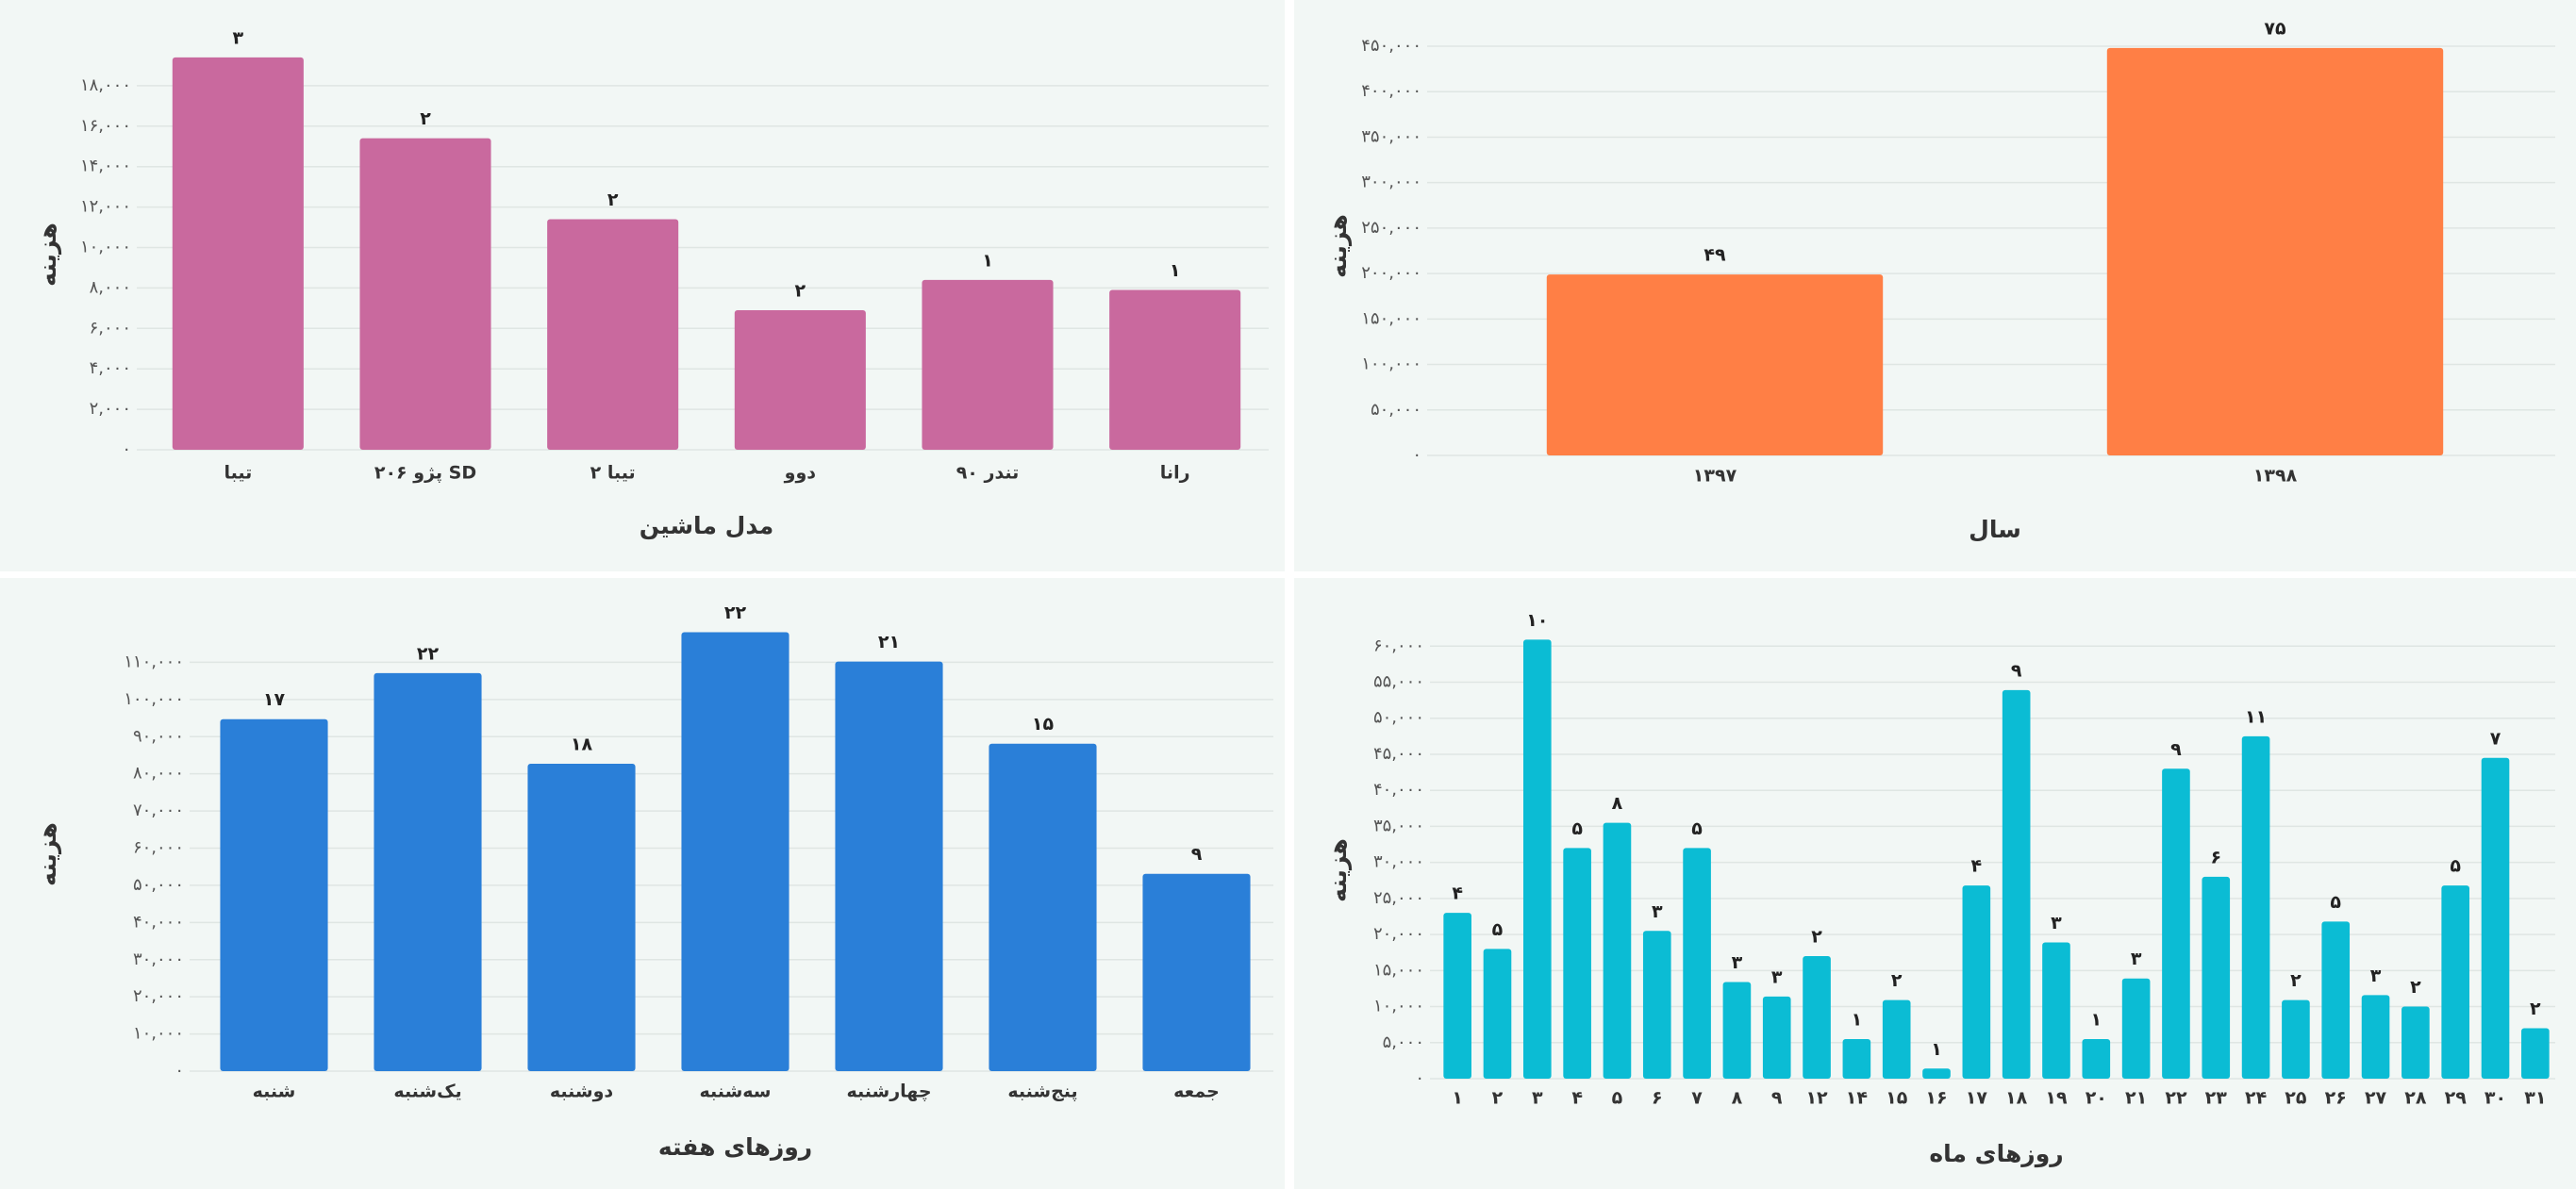 This screenshot has width=2576, height=1189. What do you see at coordinates (2256, 1098) in the screenshot?
I see `x-tick-label: ۲۴` at bounding box center [2256, 1098].